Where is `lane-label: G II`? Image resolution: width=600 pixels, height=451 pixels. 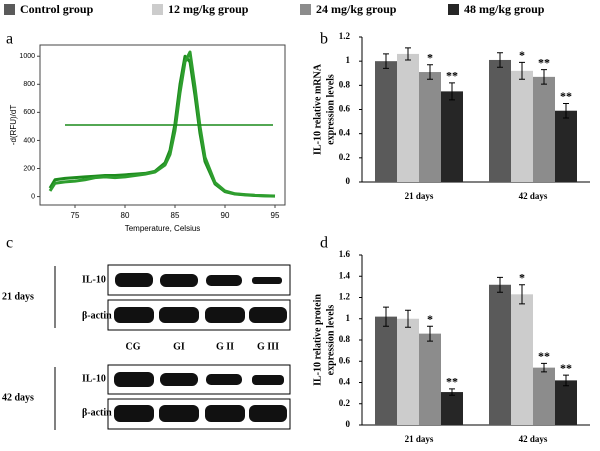 lane-label: G II is located at coordinates (225, 346).